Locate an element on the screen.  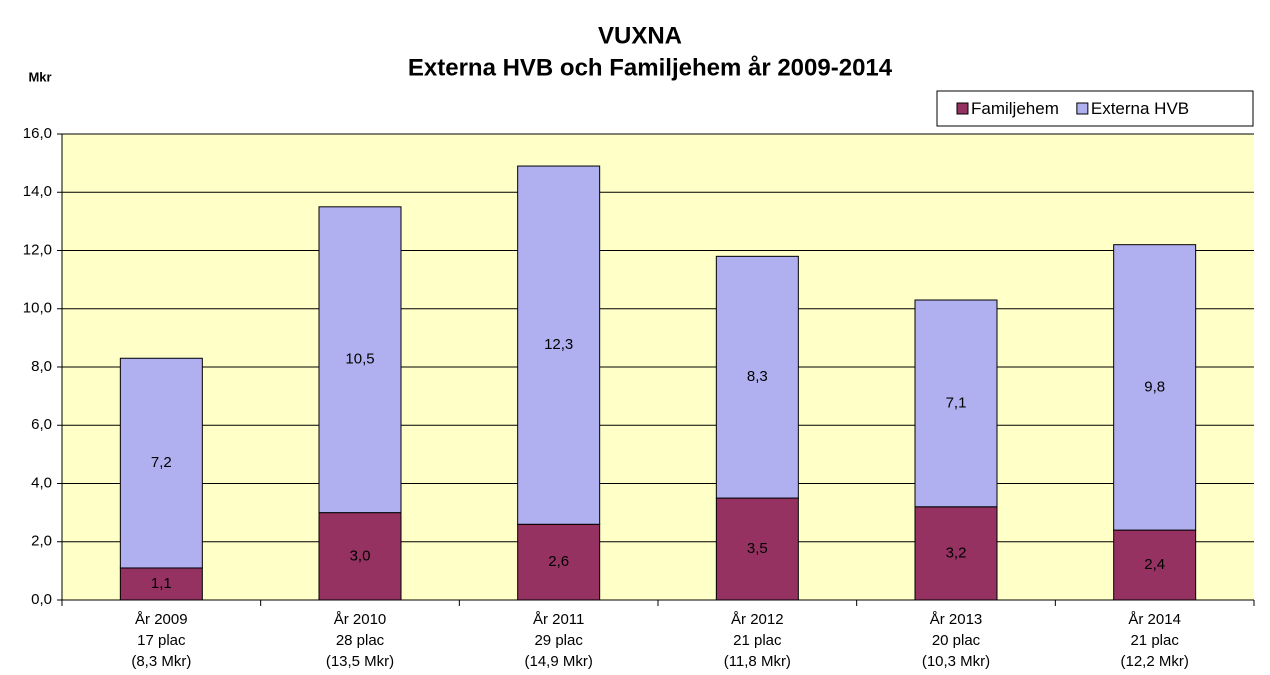
data-label: 3,2 is located at coordinates (956, 552).